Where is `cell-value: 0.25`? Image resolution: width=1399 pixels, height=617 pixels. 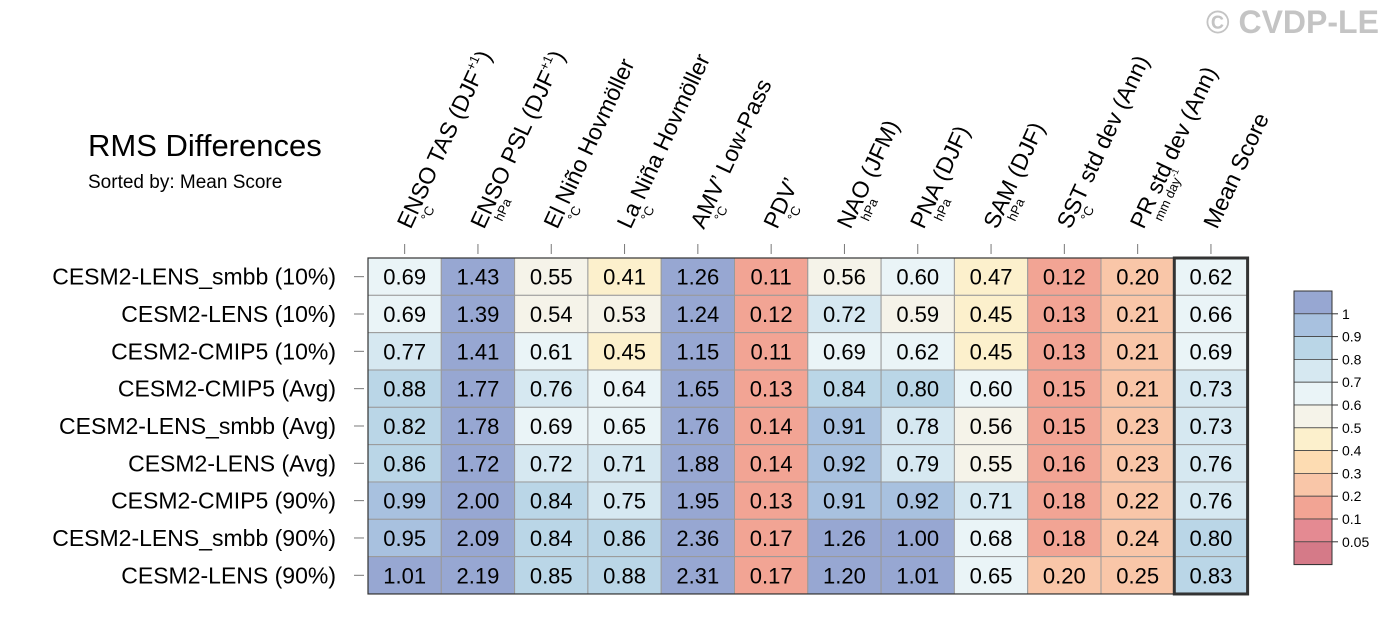 cell-value: 0.25 is located at coordinates (1137, 575).